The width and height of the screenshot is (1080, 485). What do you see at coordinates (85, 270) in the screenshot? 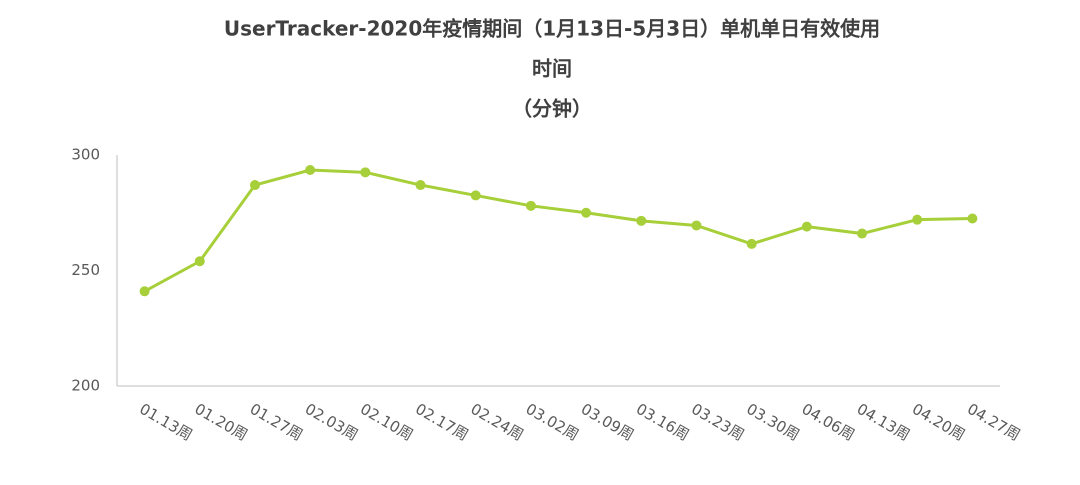
I see `y-tick-label: 250` at bounding box center [85, 270].